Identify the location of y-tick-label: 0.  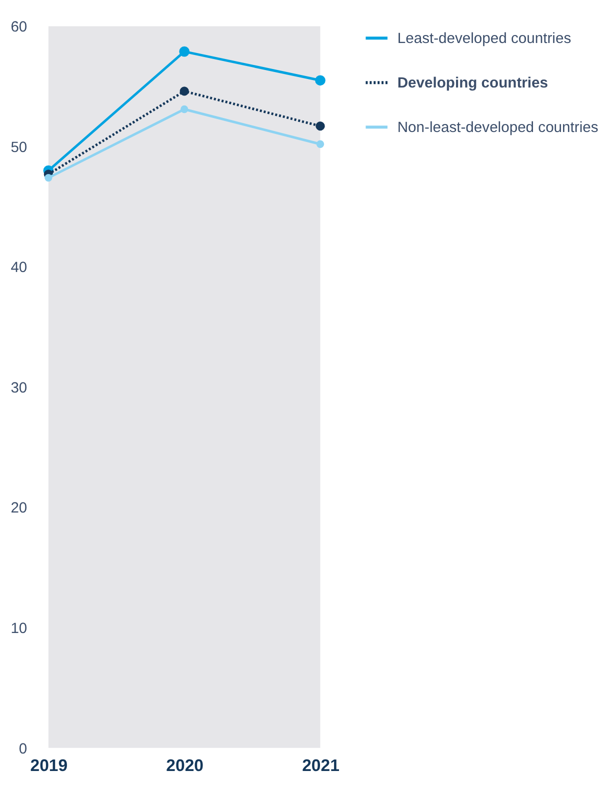
(23, 749).